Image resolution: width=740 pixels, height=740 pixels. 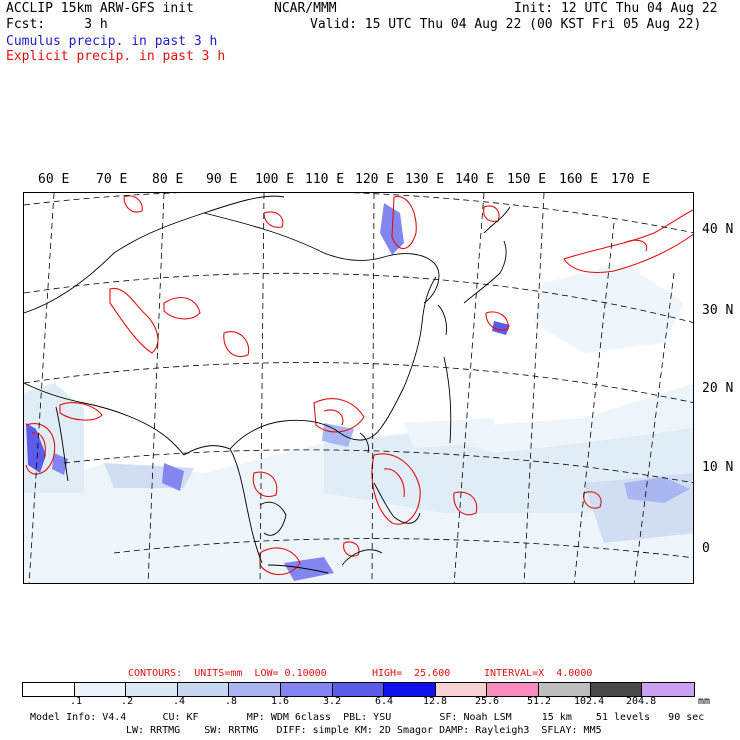 What do you see at coordinates (487, 701) in the screenshot?
I see `tick-label: 25.6` at bounding box center [487, 701].